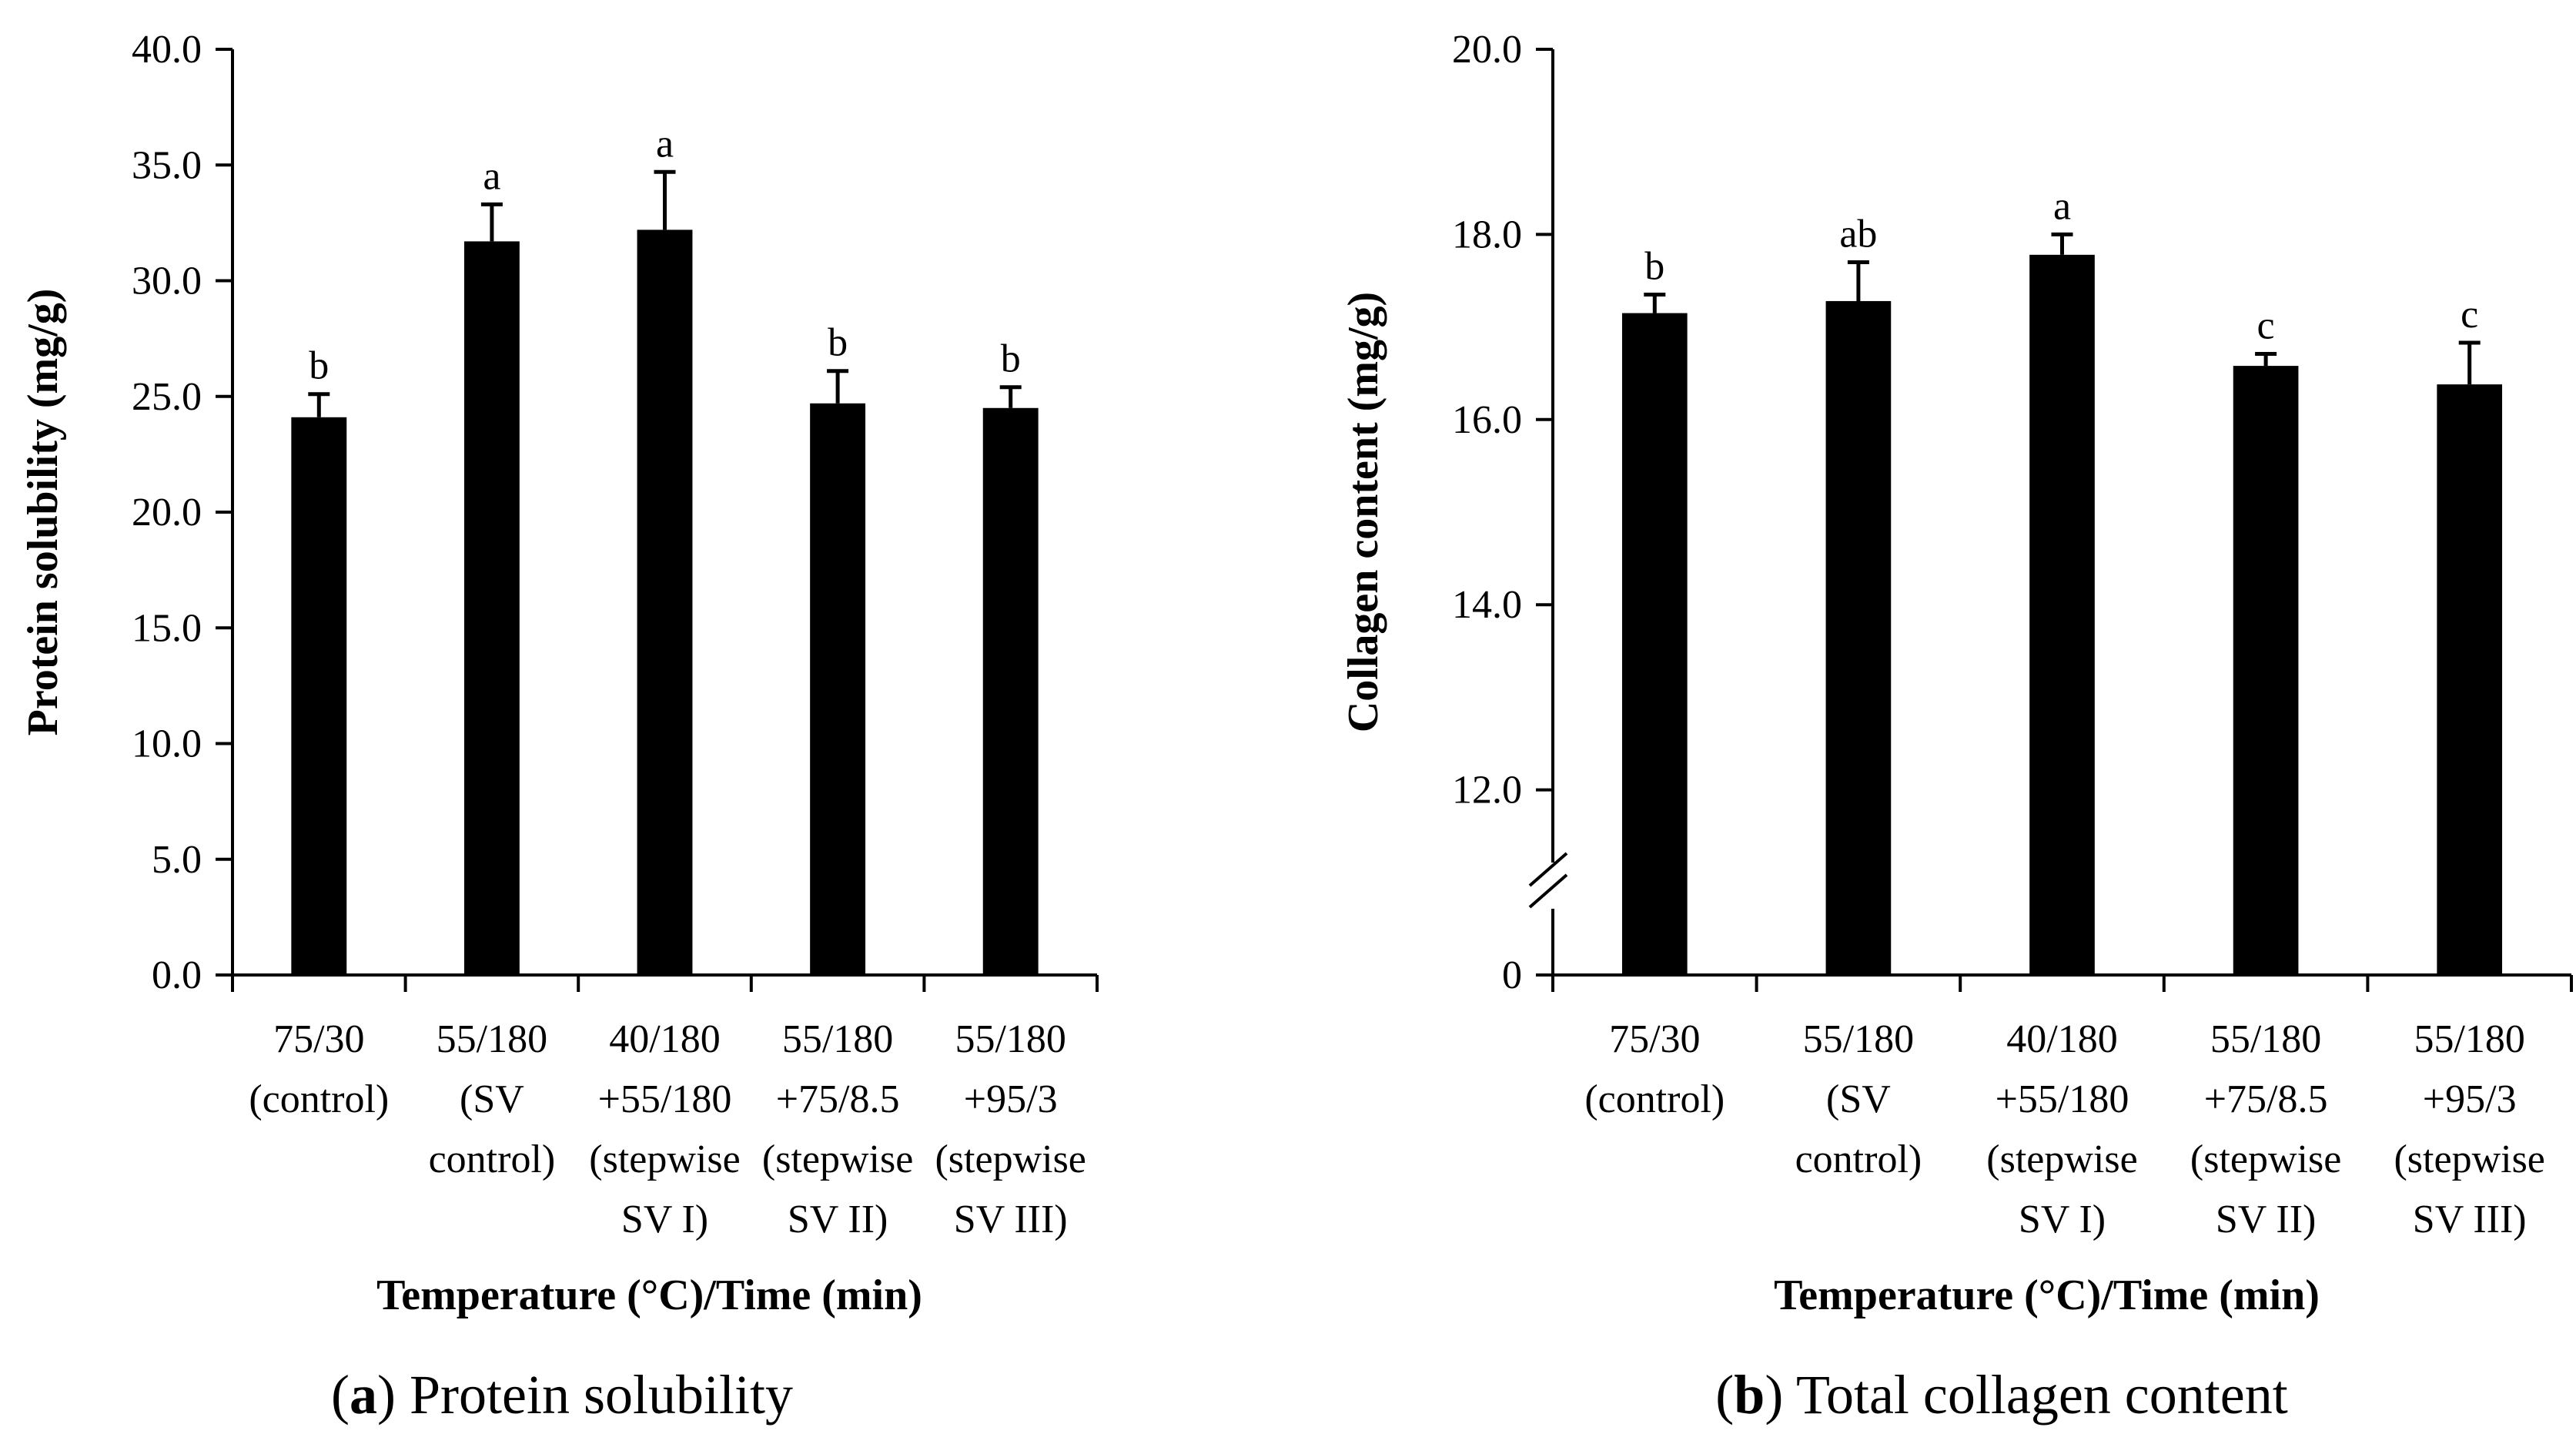 This screenshot has height=1444, width=2576. I want to click on panel-caption-letter: b, so click(1749, 1395).